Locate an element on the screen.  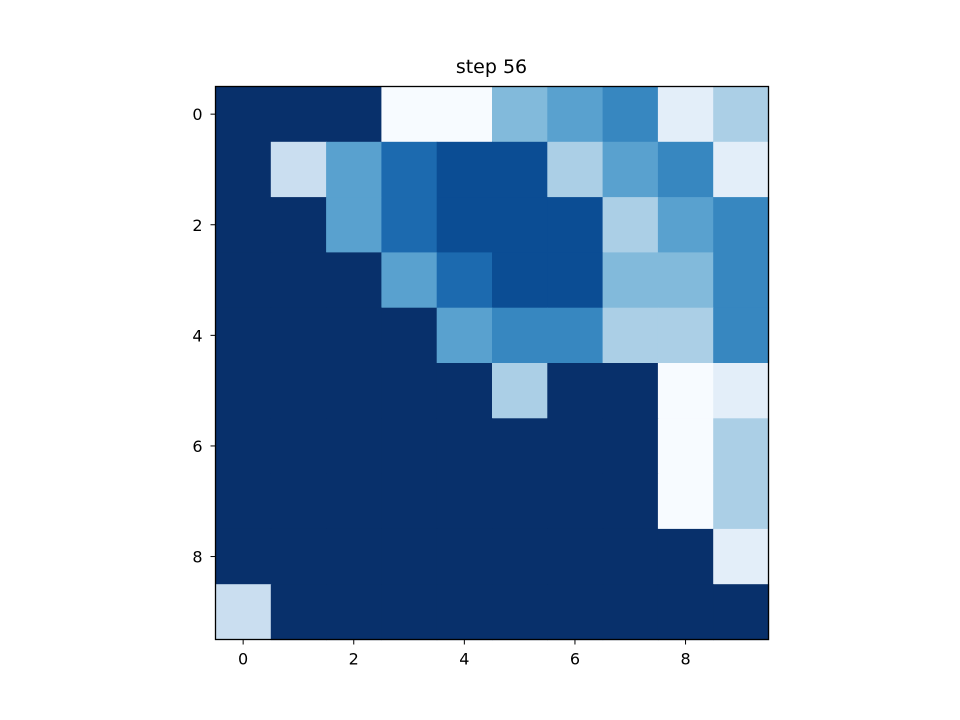
y-tick-label: 4 is located at coordinates (197, 335).